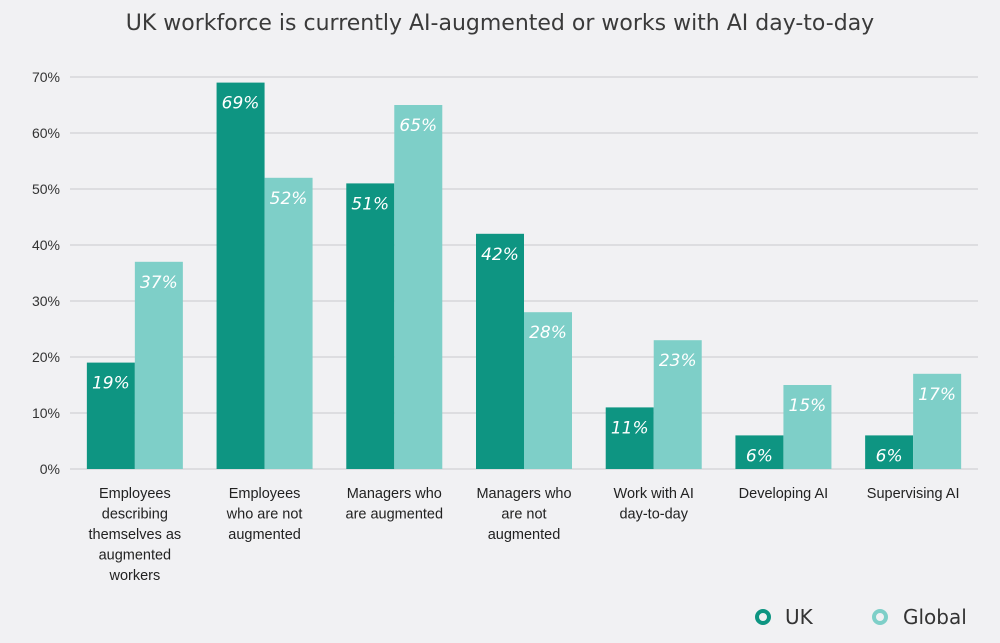  What do you see at coordinates (46, 413) in the screenshot?
I see `y-tick-label: 10%` at bounding box center [46, 413].